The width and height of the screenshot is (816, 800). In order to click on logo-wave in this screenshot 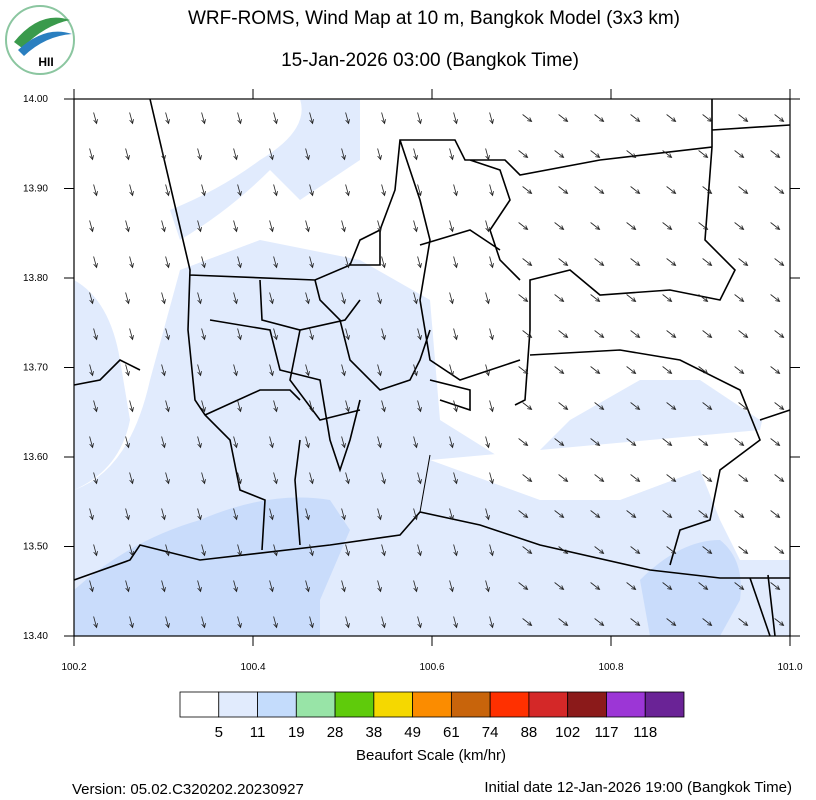, I will do `click(45, 43)`.